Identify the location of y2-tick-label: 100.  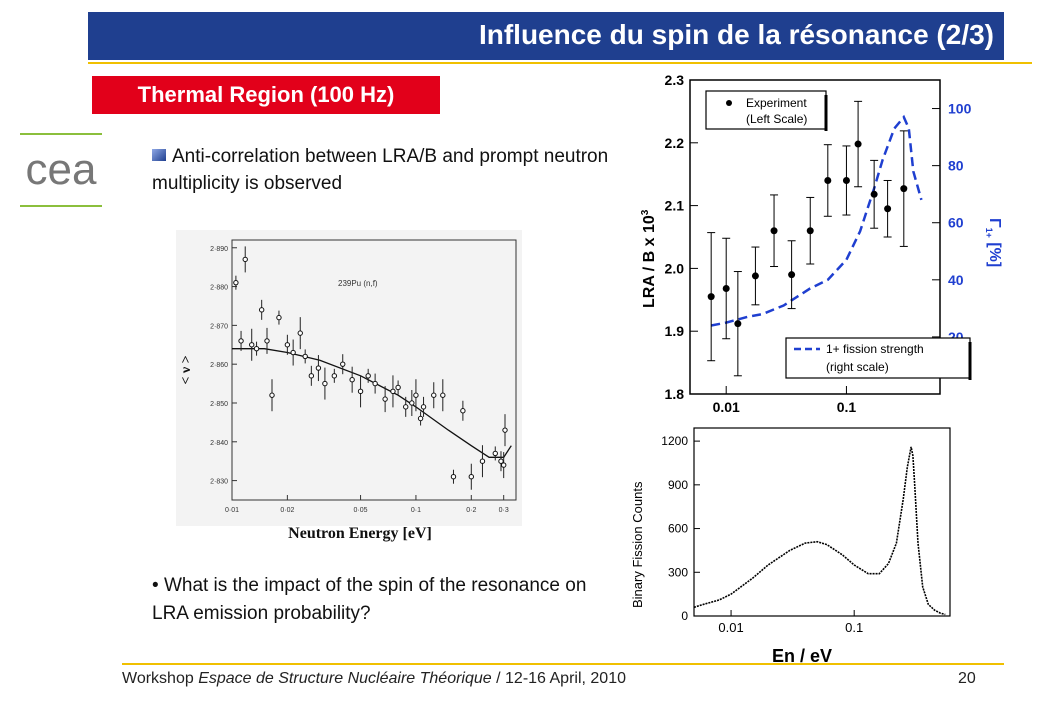
(960, 109).